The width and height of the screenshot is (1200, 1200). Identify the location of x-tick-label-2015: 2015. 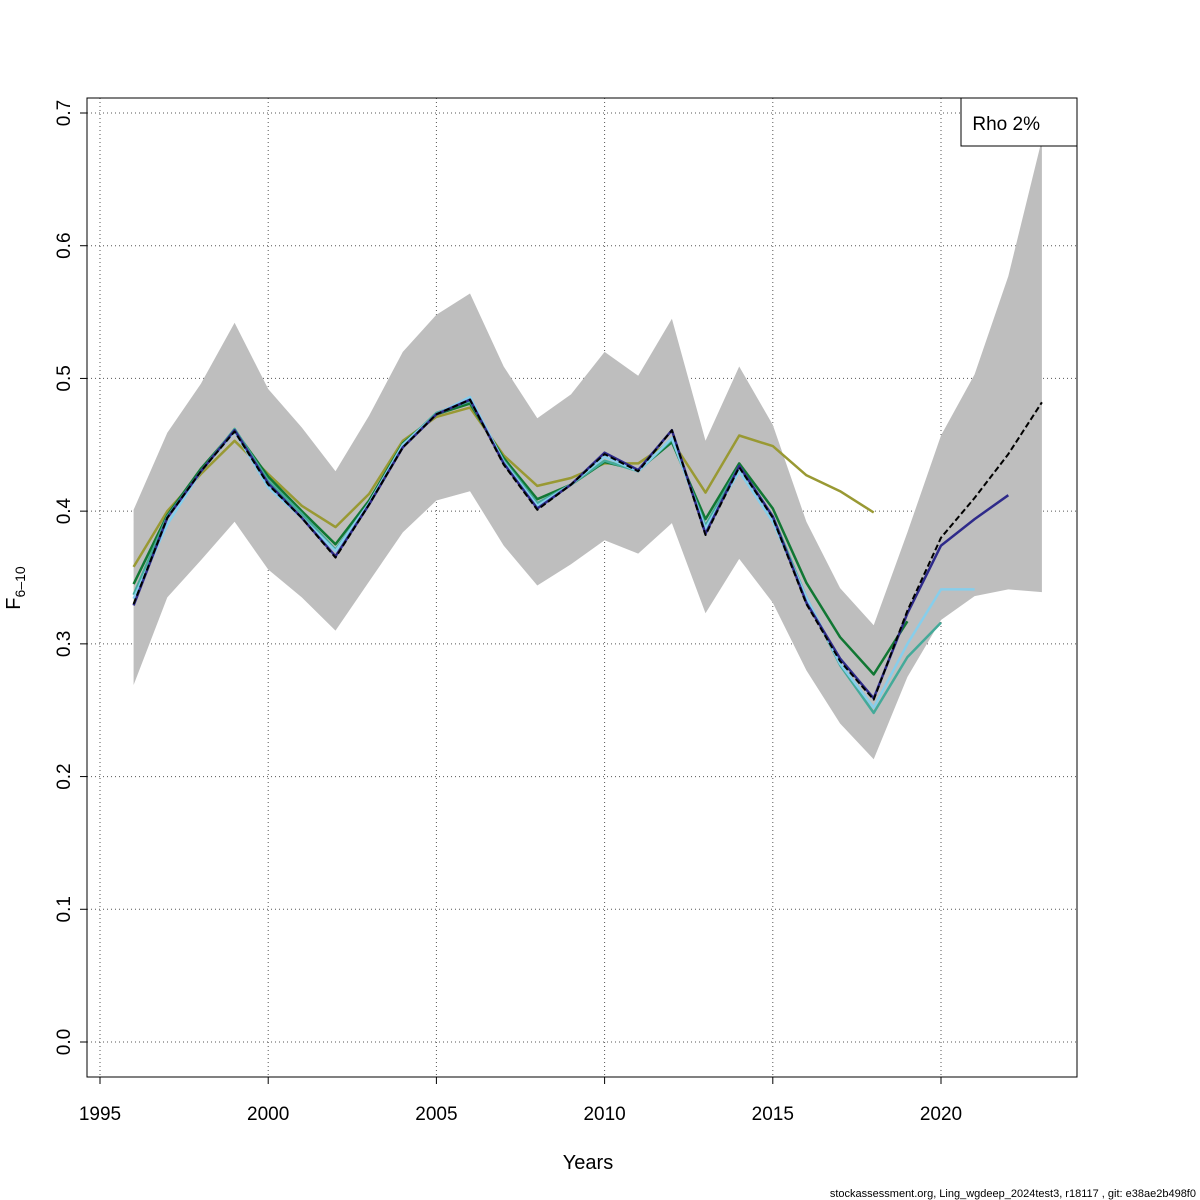
(773, 1114).